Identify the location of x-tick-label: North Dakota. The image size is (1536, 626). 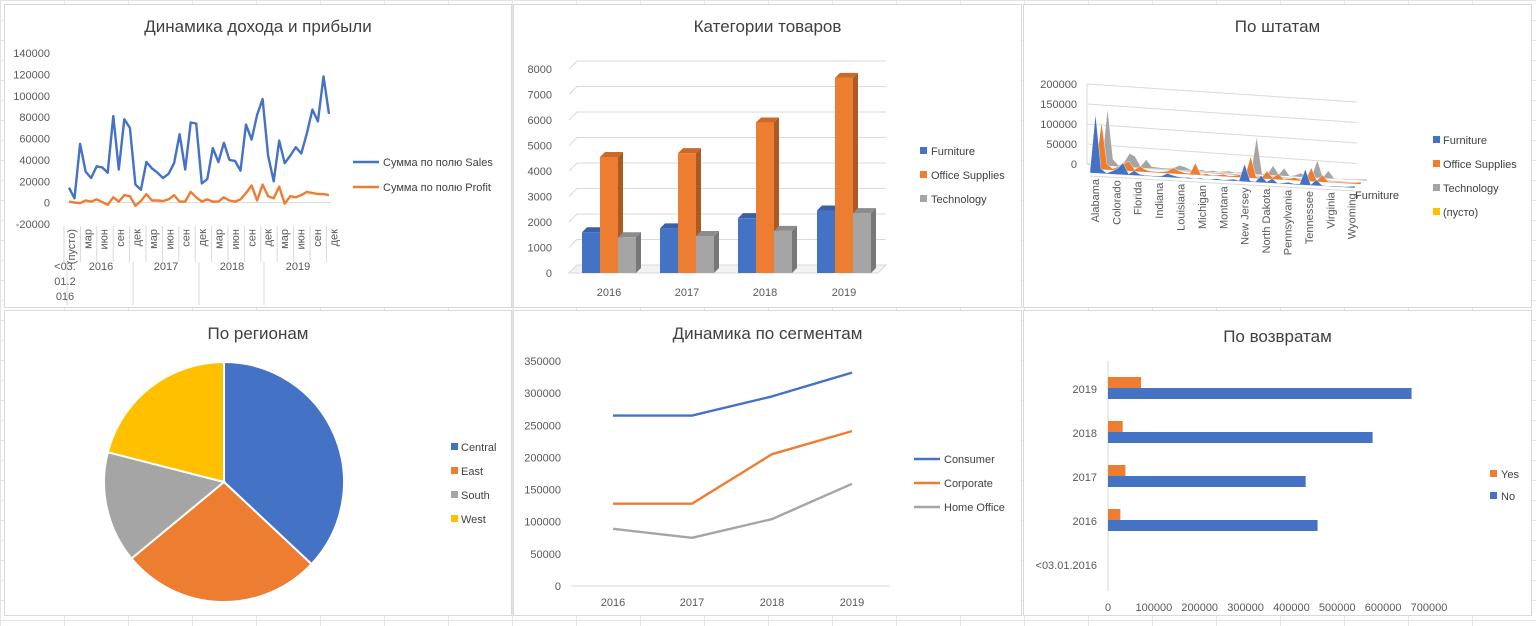
(1267, 221).